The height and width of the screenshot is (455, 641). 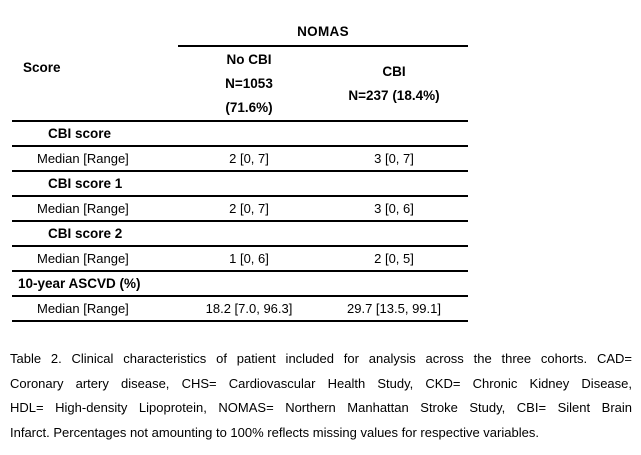 I want to click on cbi-n: N=237 (18.4%), so click(x=394, y=95).